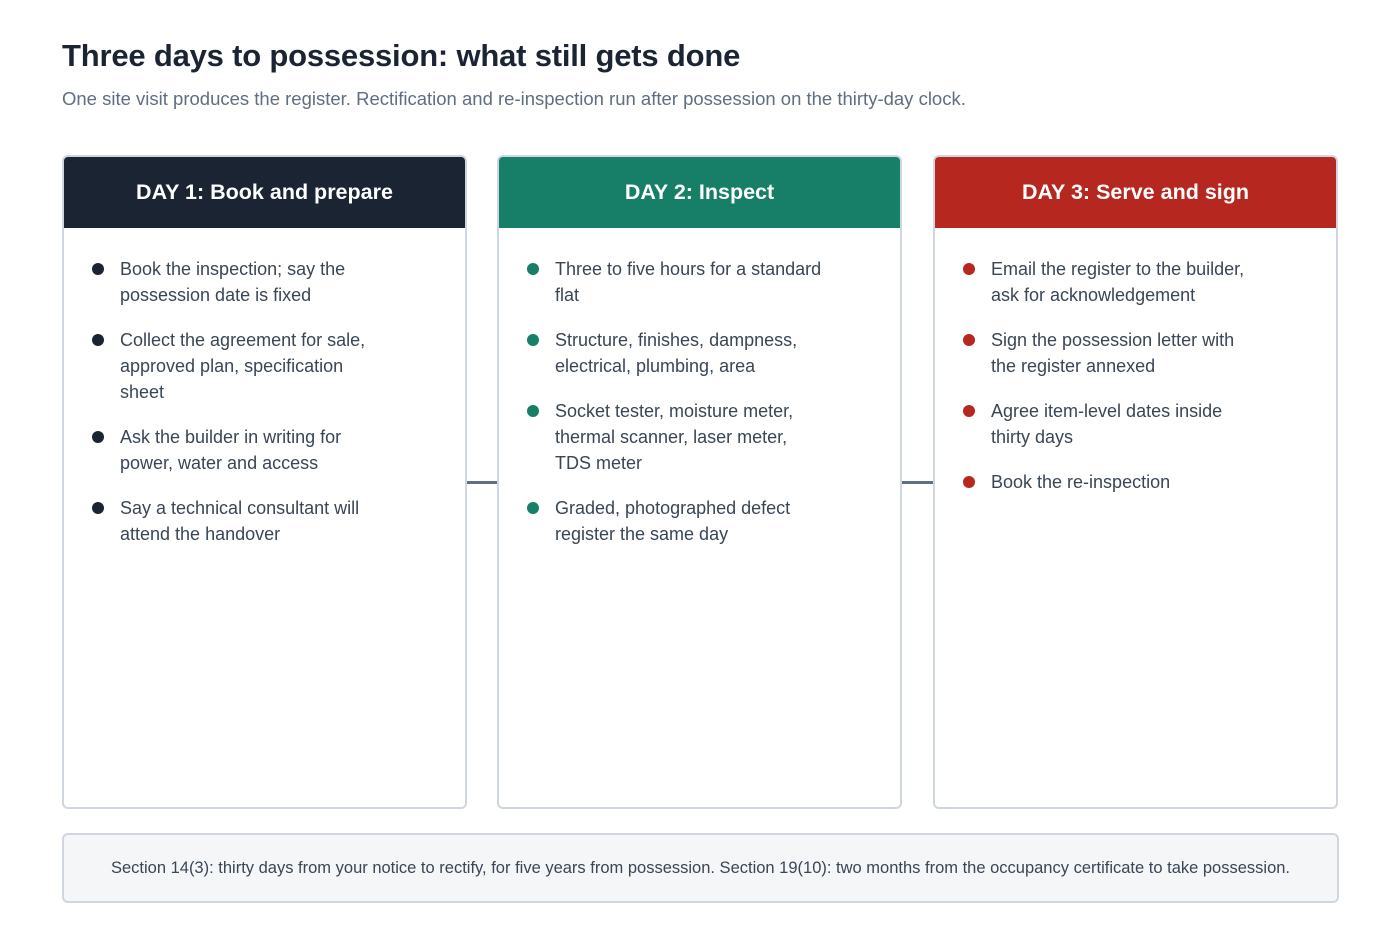  I want to click on day-3-header: DAY 3: Serve and sign, so click(1135, 192).